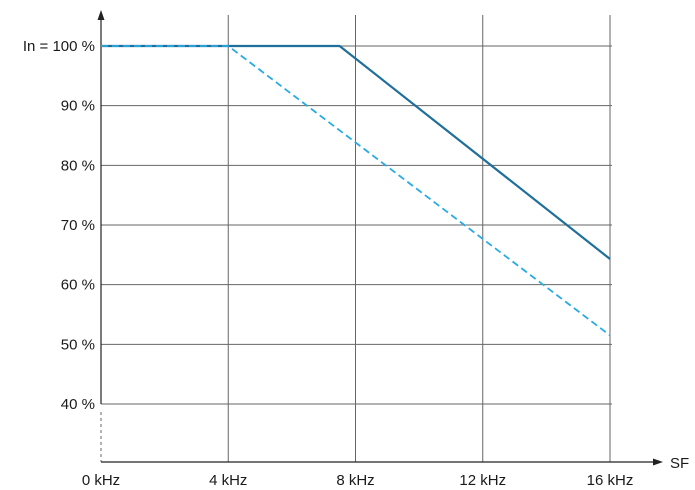 The width and height of the screenshot is (695, 490). I want to click on x-axis-arrow, so click(658, 462).